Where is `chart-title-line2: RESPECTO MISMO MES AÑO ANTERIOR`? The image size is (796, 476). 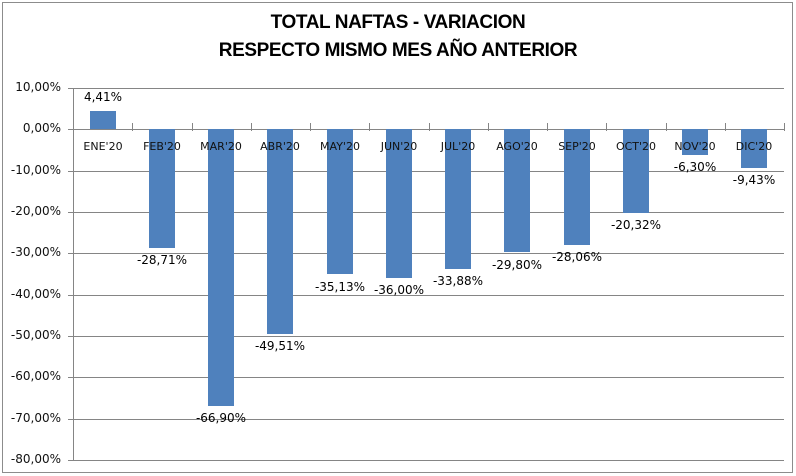 chart-title-line2: RESPECTO MISMO MES AÑO ANTERIOR is located at coordinates (398, 50).